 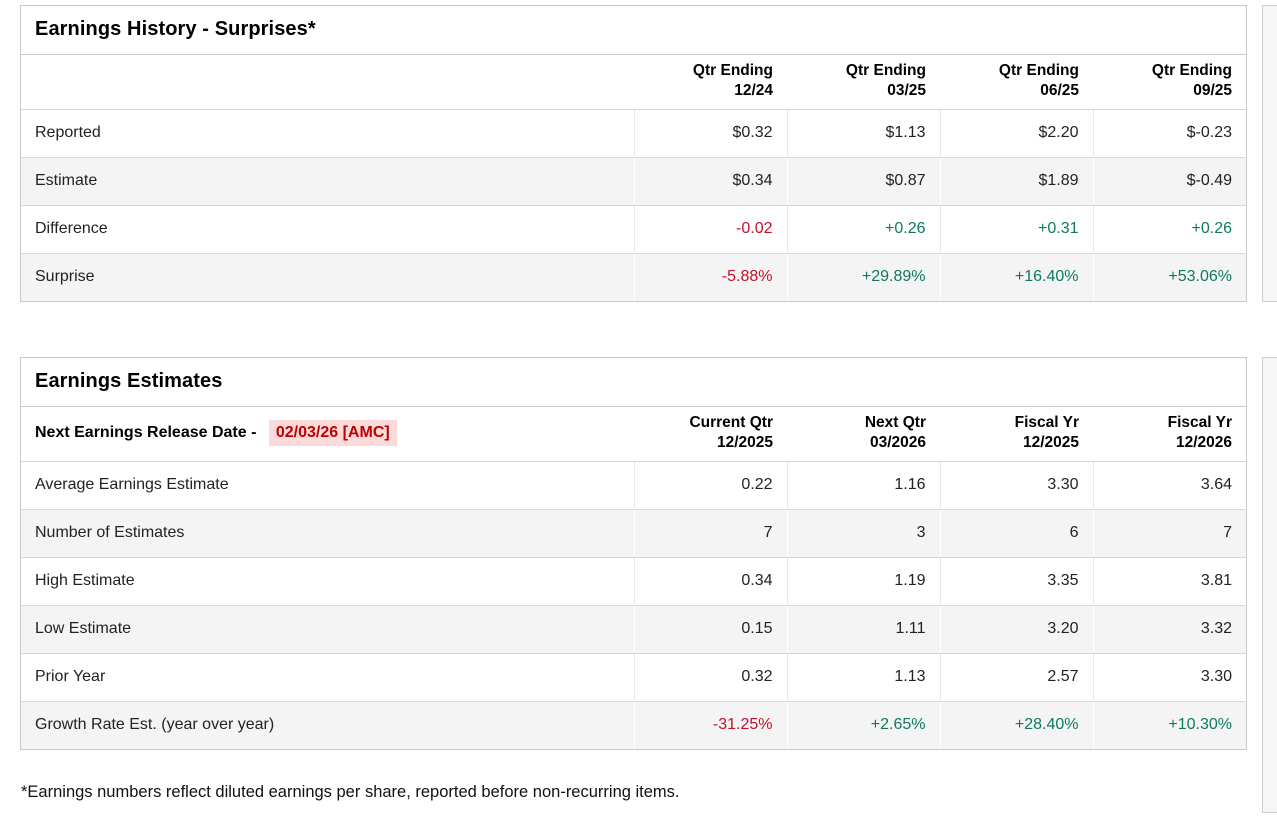 What do you see at coordinates (1016, 277) in the screenshot?
I see `cell-value-positive: +16.40%` at bounding box center [1016, 277].